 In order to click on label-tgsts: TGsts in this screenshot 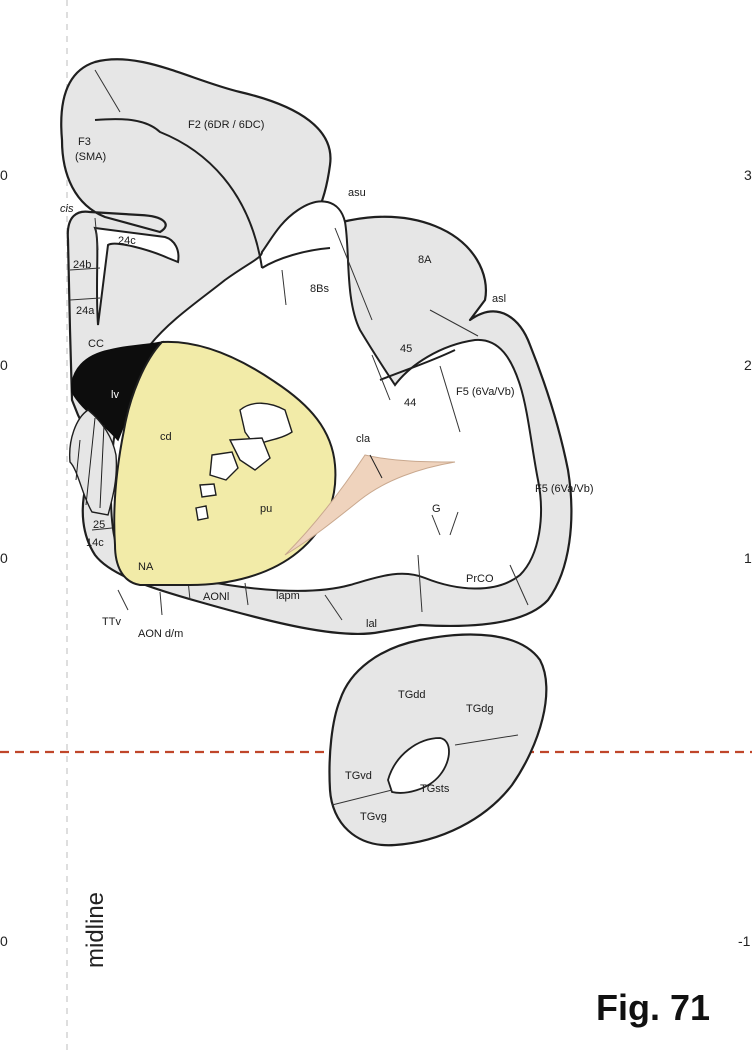, I will do `click(435, 789)`.